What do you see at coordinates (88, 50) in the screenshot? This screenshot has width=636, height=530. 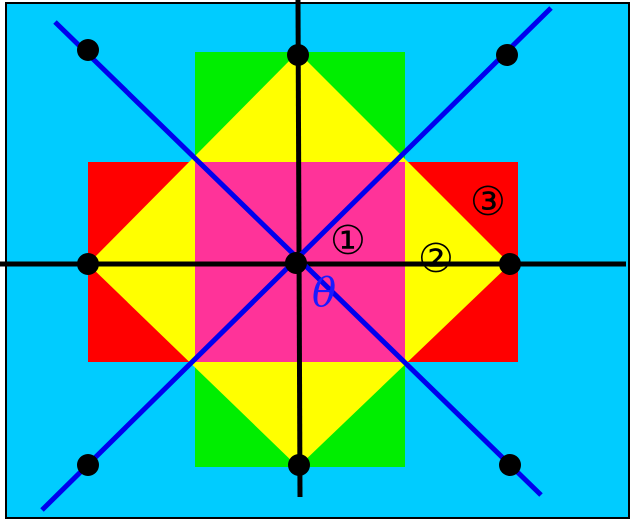 I see `dot-top-left` at bounding box center [88, 50].